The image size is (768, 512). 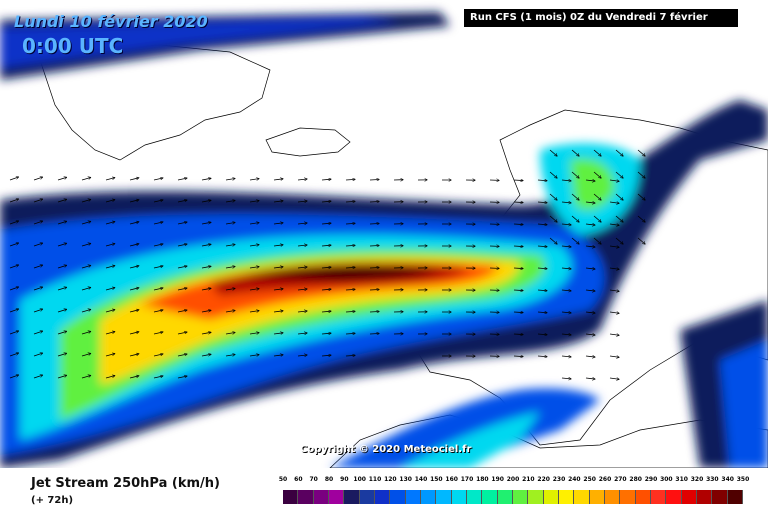 I want to click on legend-tick: 270, so click(x=620, y=479).